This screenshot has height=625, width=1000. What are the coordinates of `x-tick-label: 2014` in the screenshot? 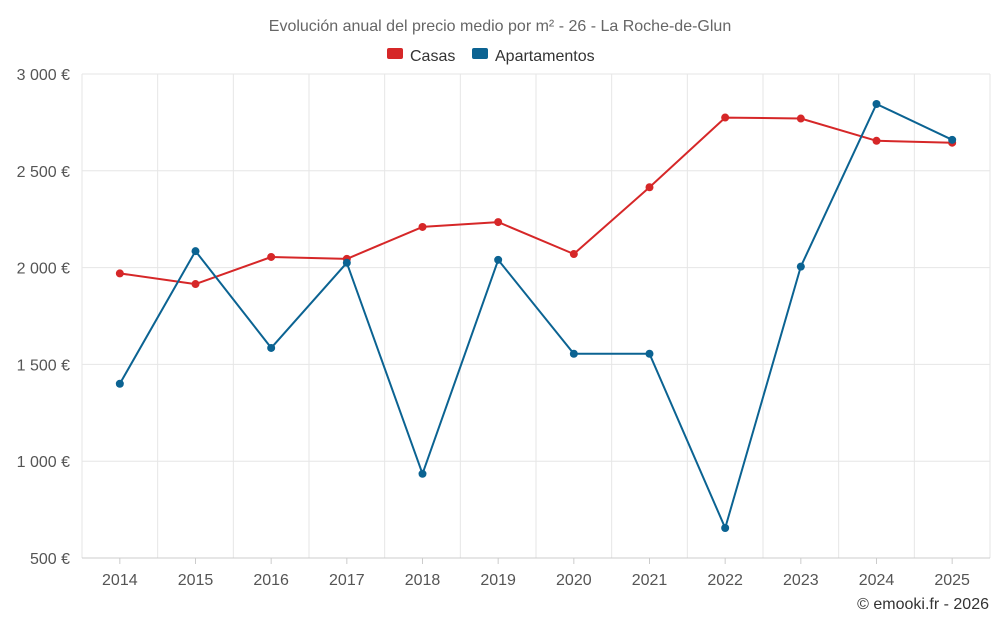 It's located at (120, 580).